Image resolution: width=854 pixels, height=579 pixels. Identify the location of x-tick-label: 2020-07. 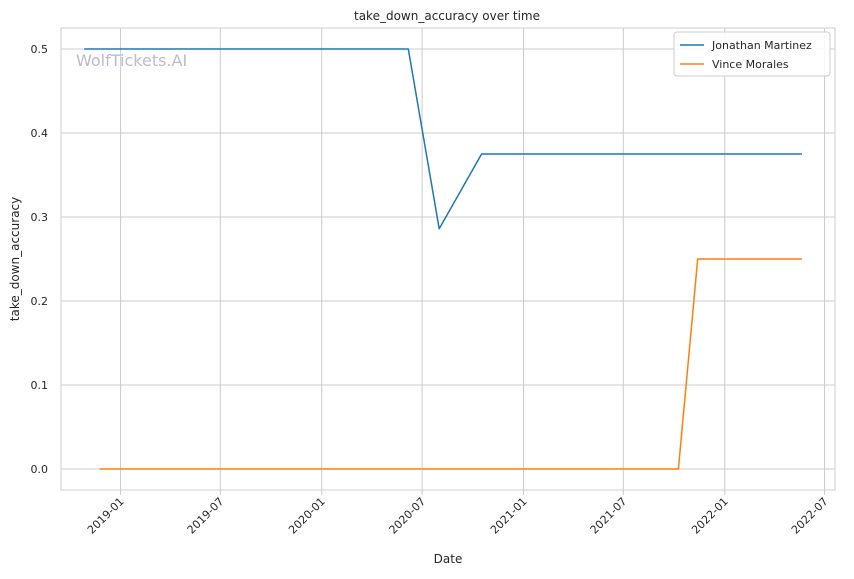
(408, 516).